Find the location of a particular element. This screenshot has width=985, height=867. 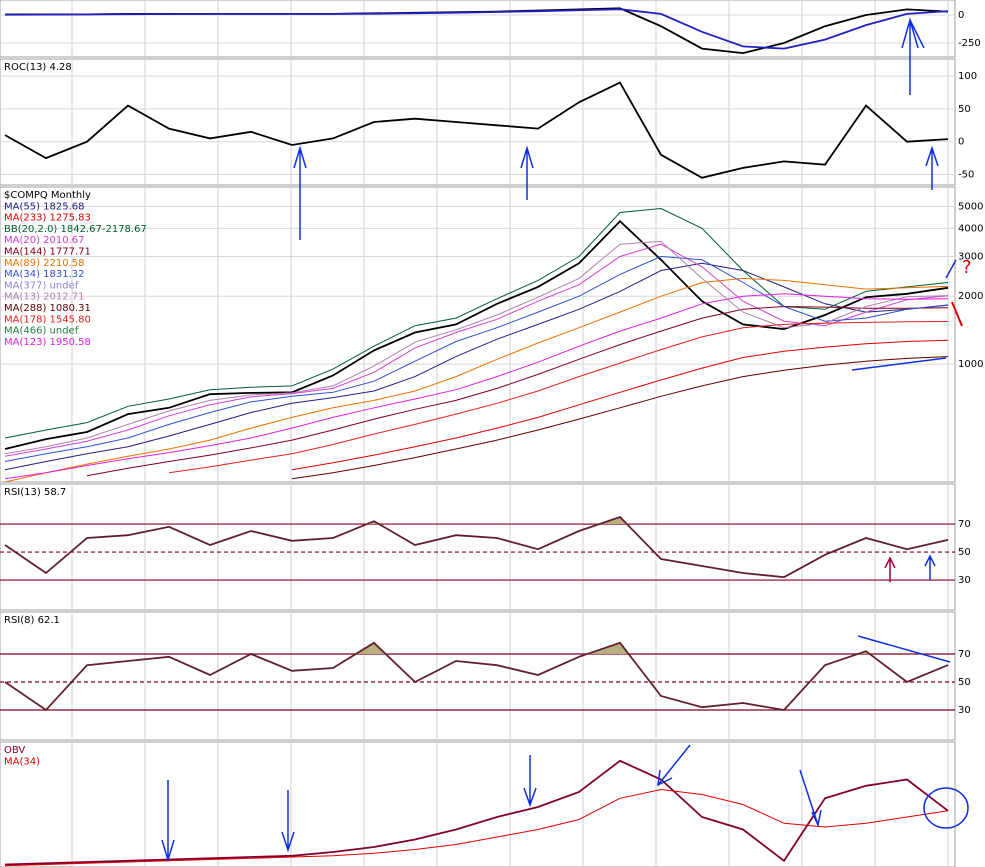

legend-entry: MA(20) 2010.67 is located at coordinates (44, 240).